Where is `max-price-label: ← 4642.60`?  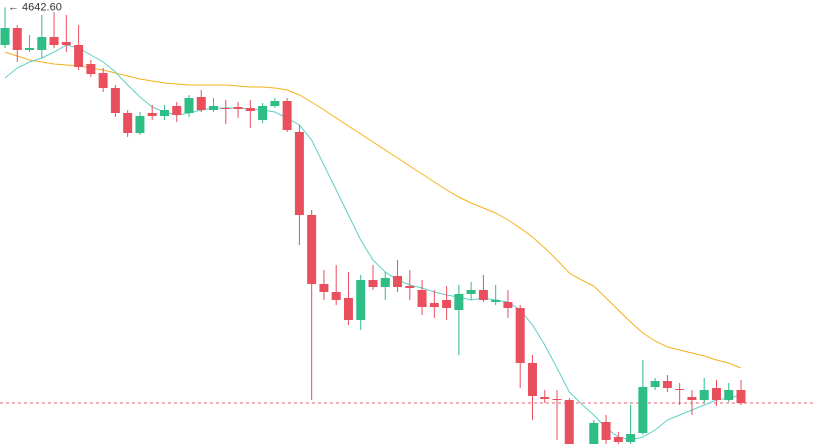 max-price-label: ← 4642.60 is located at coordinates (35, 7).